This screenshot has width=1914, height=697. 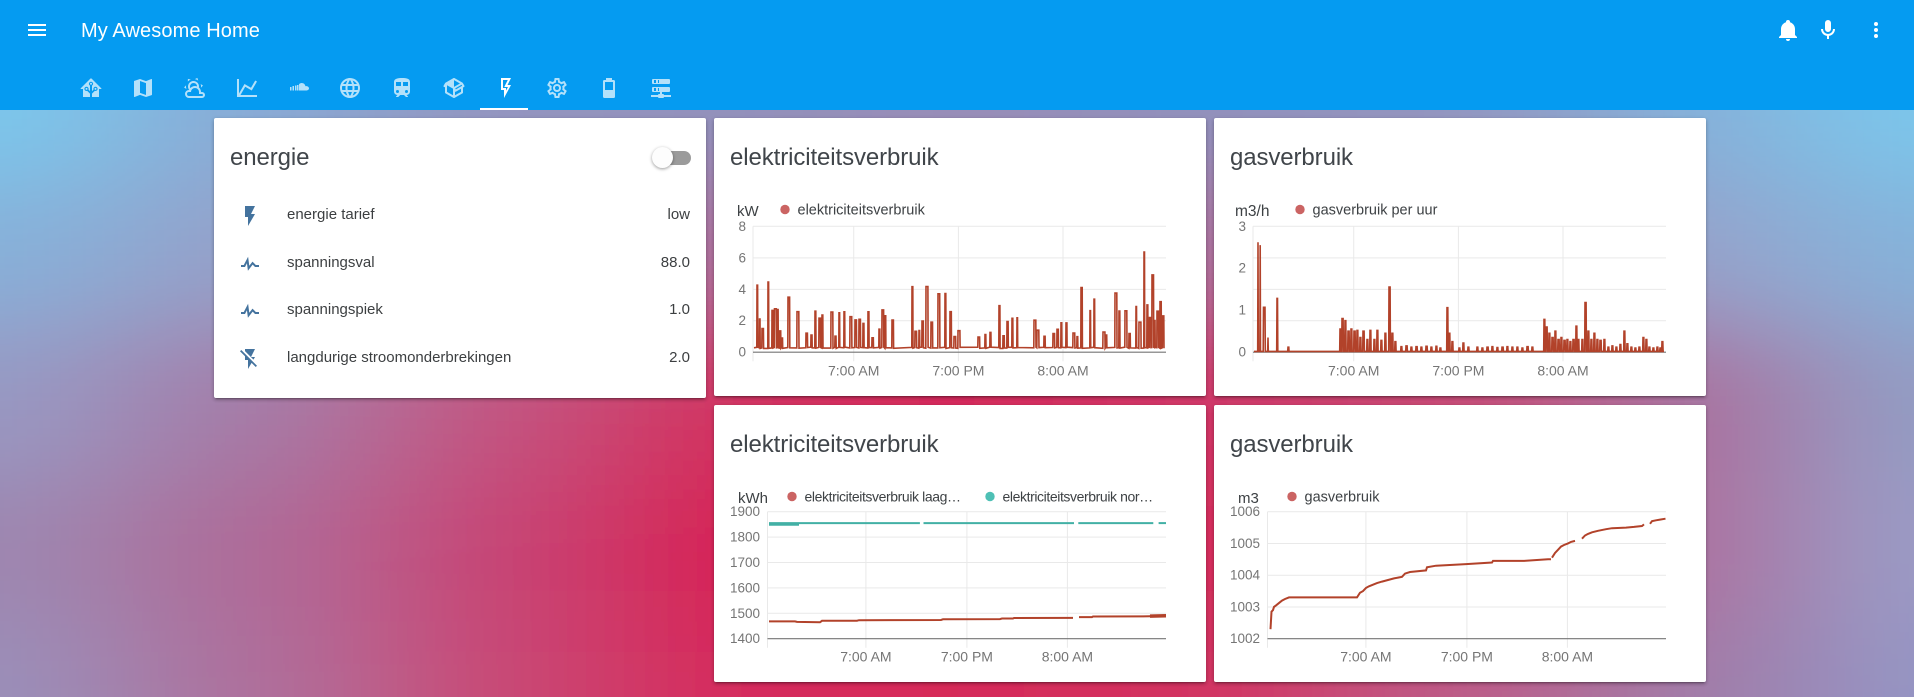 I want to click on svg-text: 1005, so click(x=1245, y=542).